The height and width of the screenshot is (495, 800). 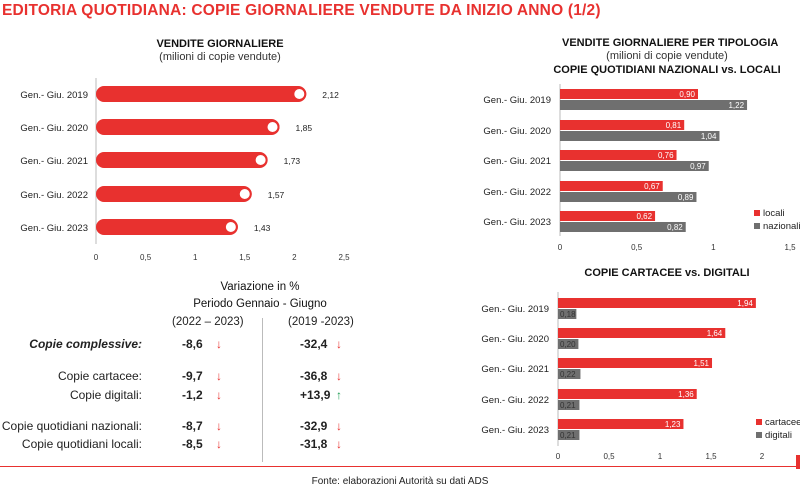 What do you see at coordinates (644, 216) in the screenshot?
I see `chart2-value-label: 0,62` at bounding box center [644, 216].